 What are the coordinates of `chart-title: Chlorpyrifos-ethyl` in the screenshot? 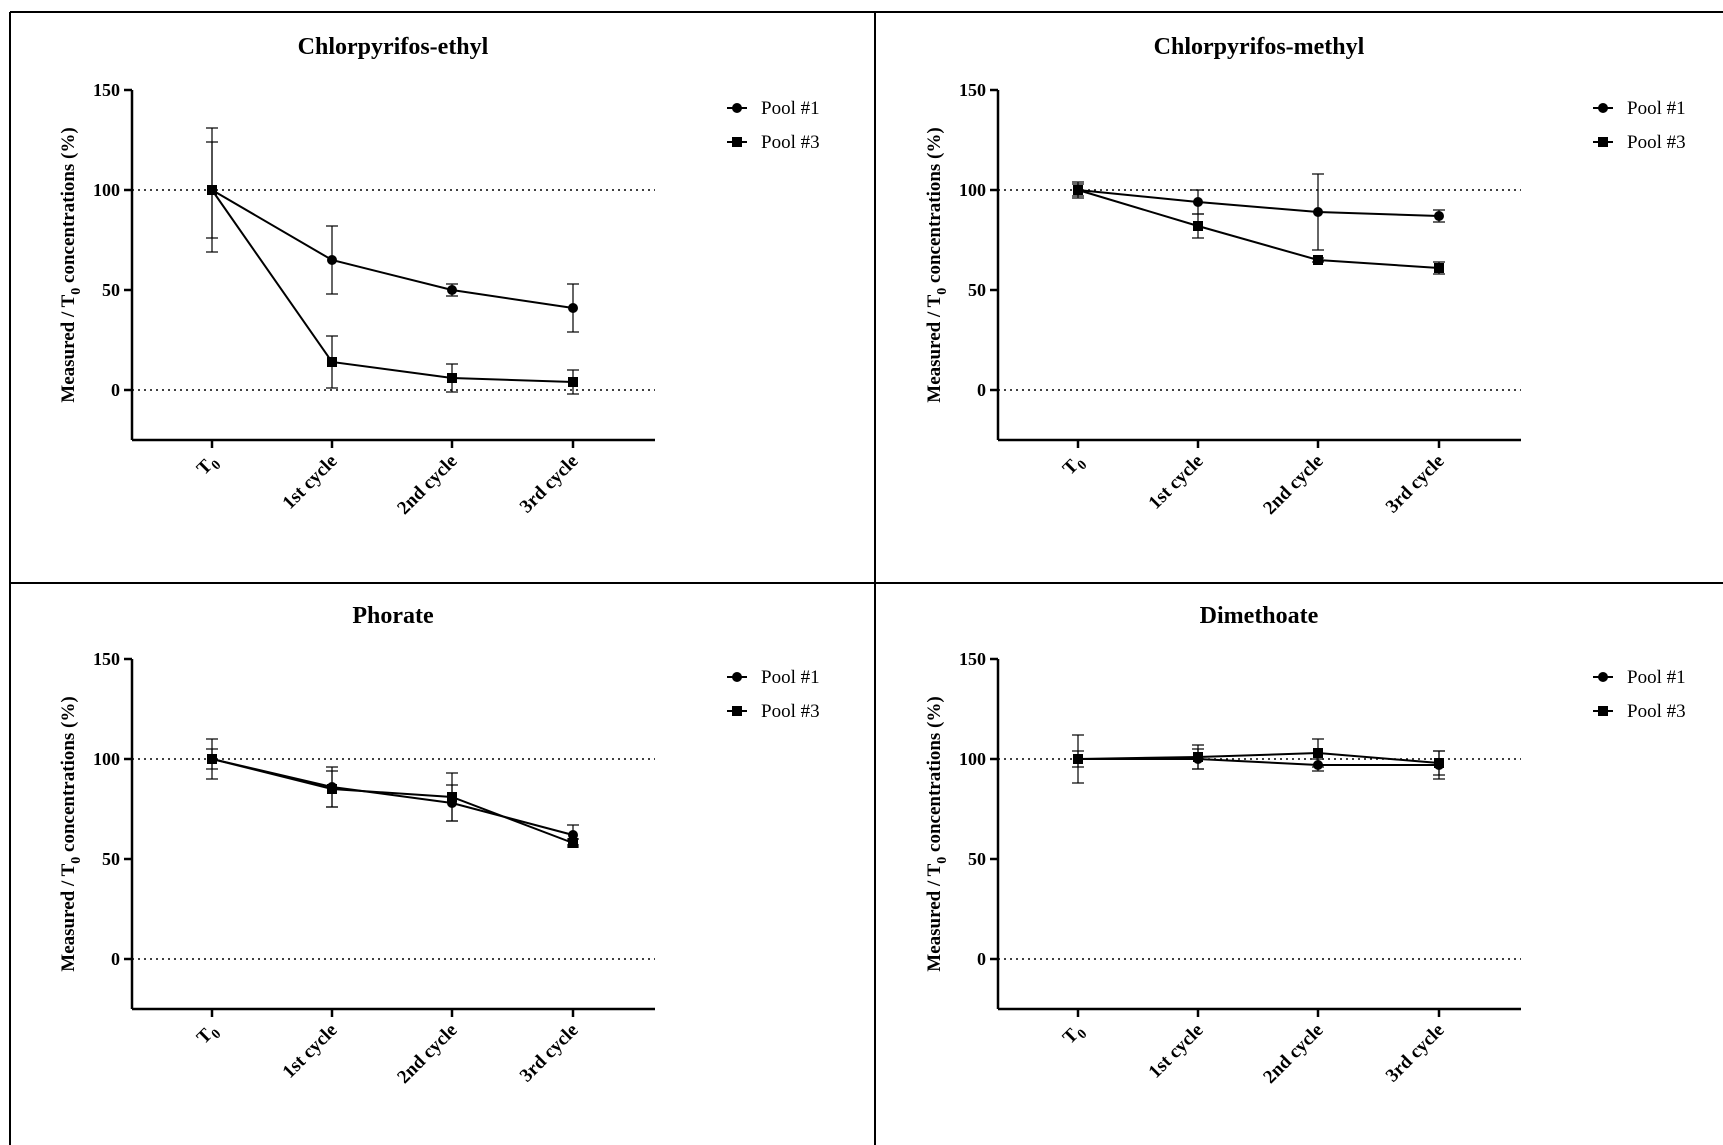 It's located at (393, 47).